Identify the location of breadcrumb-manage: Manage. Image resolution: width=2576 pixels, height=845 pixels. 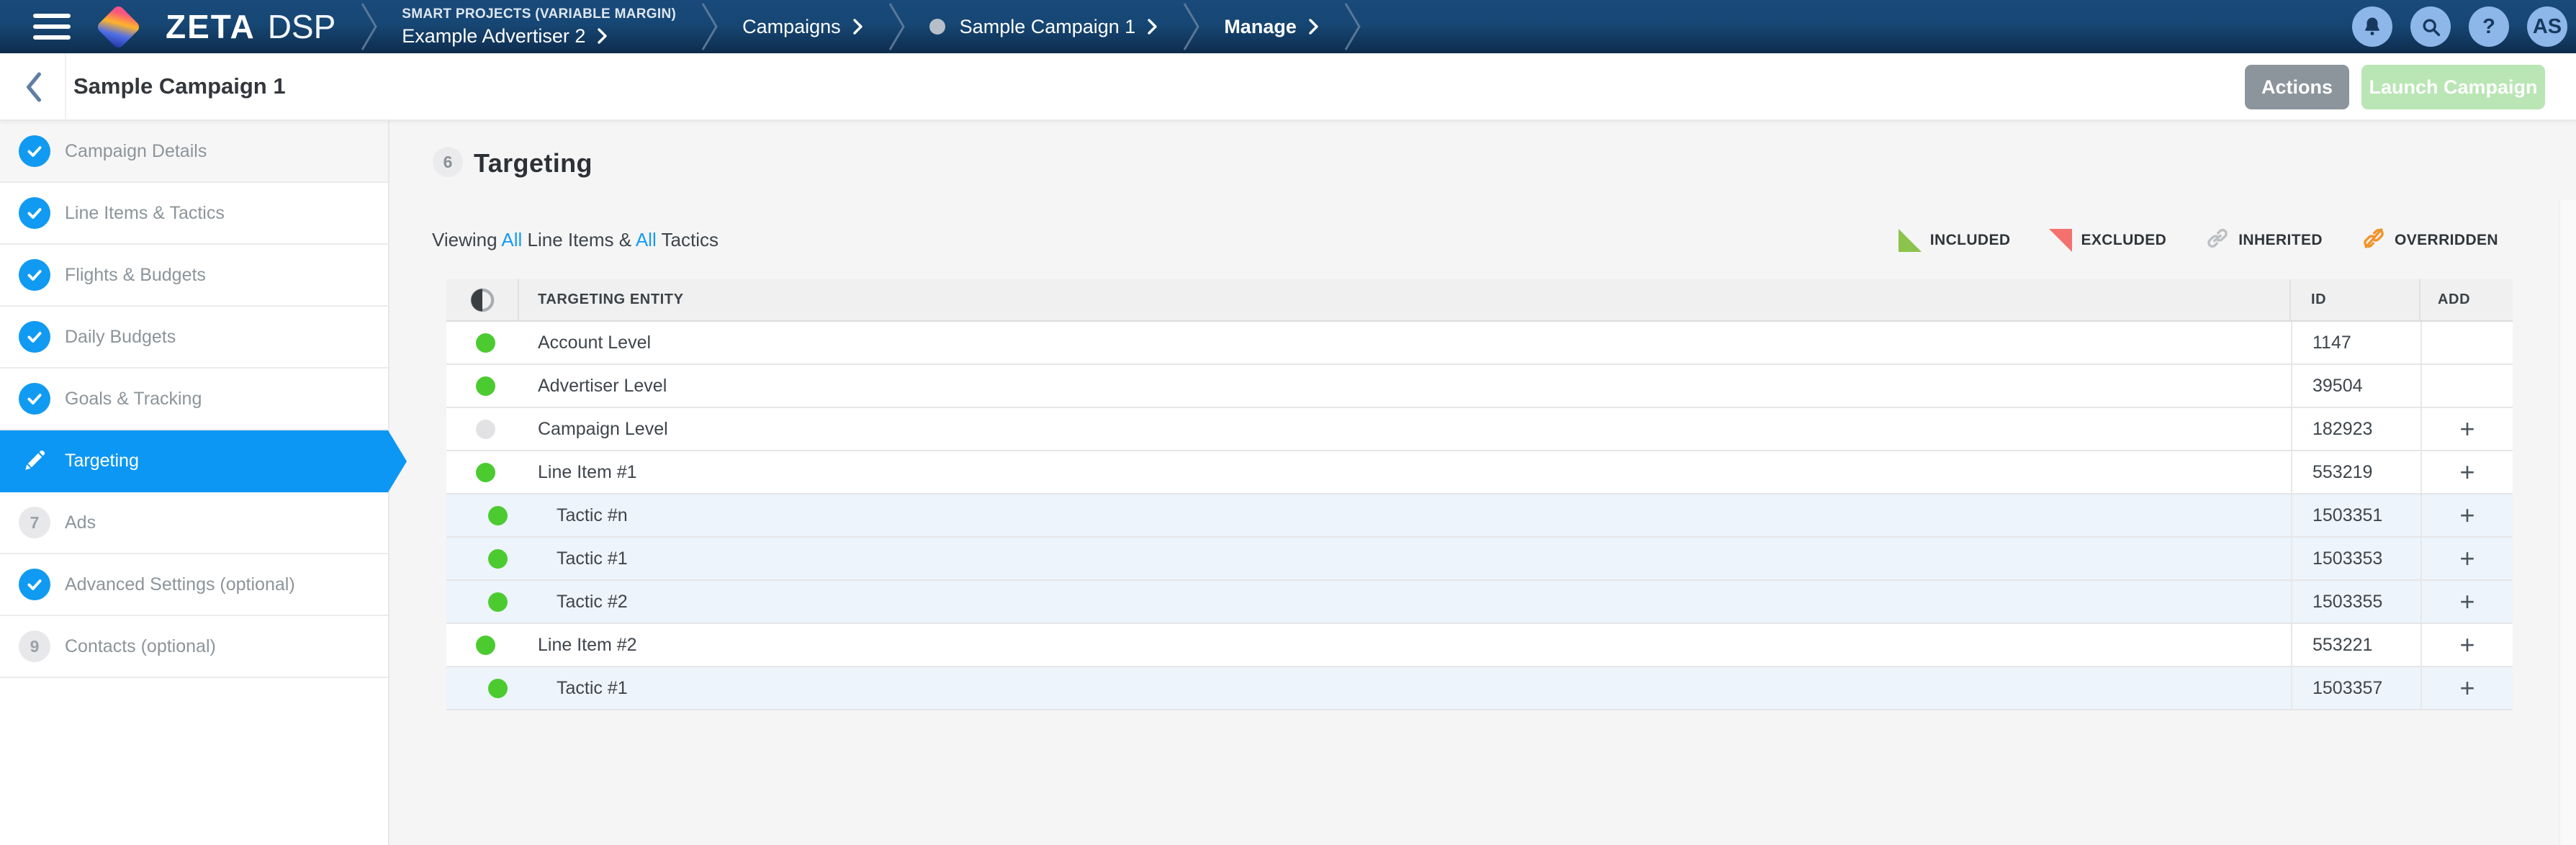
(1271, 27).